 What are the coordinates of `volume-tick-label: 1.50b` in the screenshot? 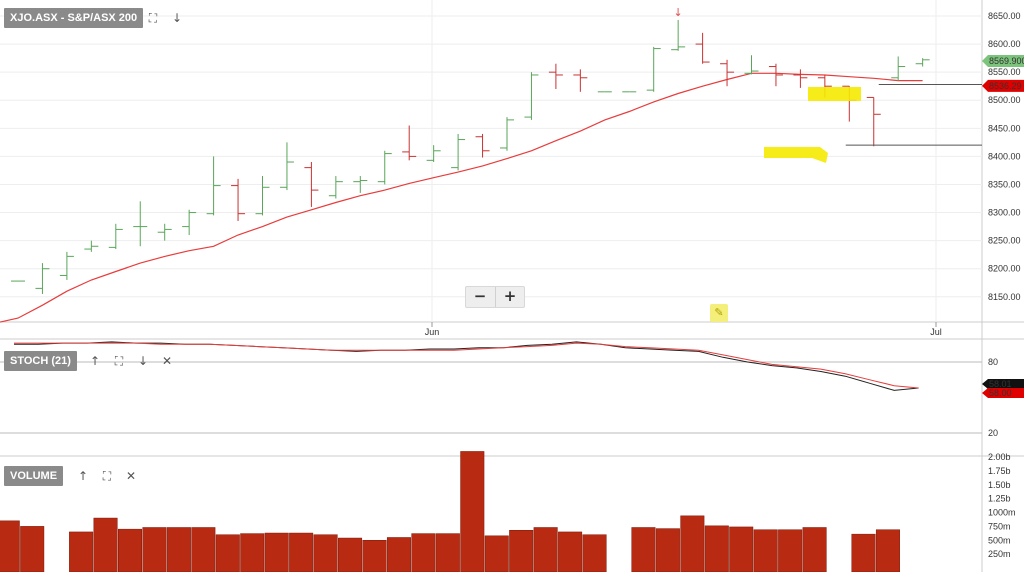 It's located at (999, 485).